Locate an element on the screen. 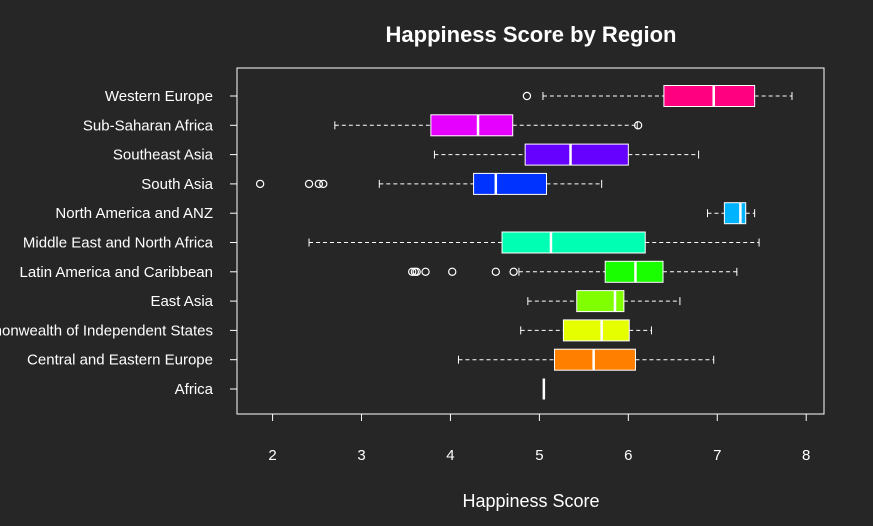 This screenshot has width=873, height=526. x-tick-label: 4 is located at coordinates (450, 455).